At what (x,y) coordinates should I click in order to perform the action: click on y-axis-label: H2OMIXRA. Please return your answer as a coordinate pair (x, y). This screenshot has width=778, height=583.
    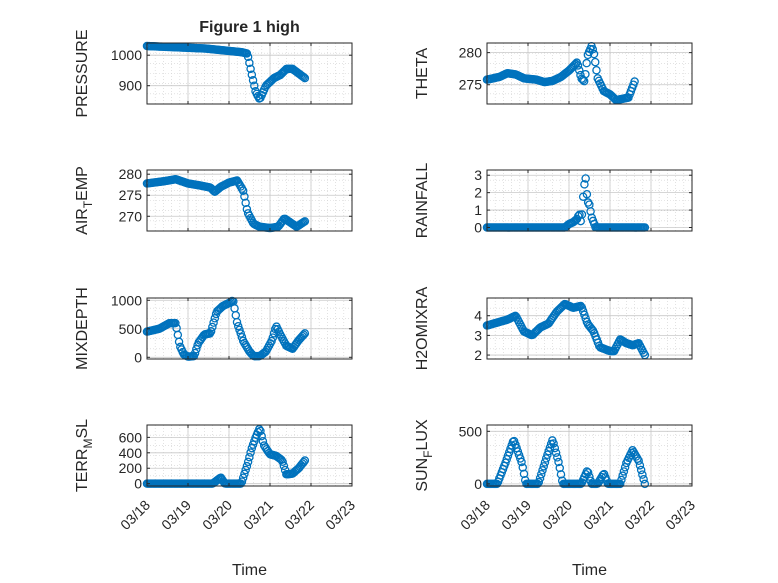
    Looking at the image, I should click on (422, 328).